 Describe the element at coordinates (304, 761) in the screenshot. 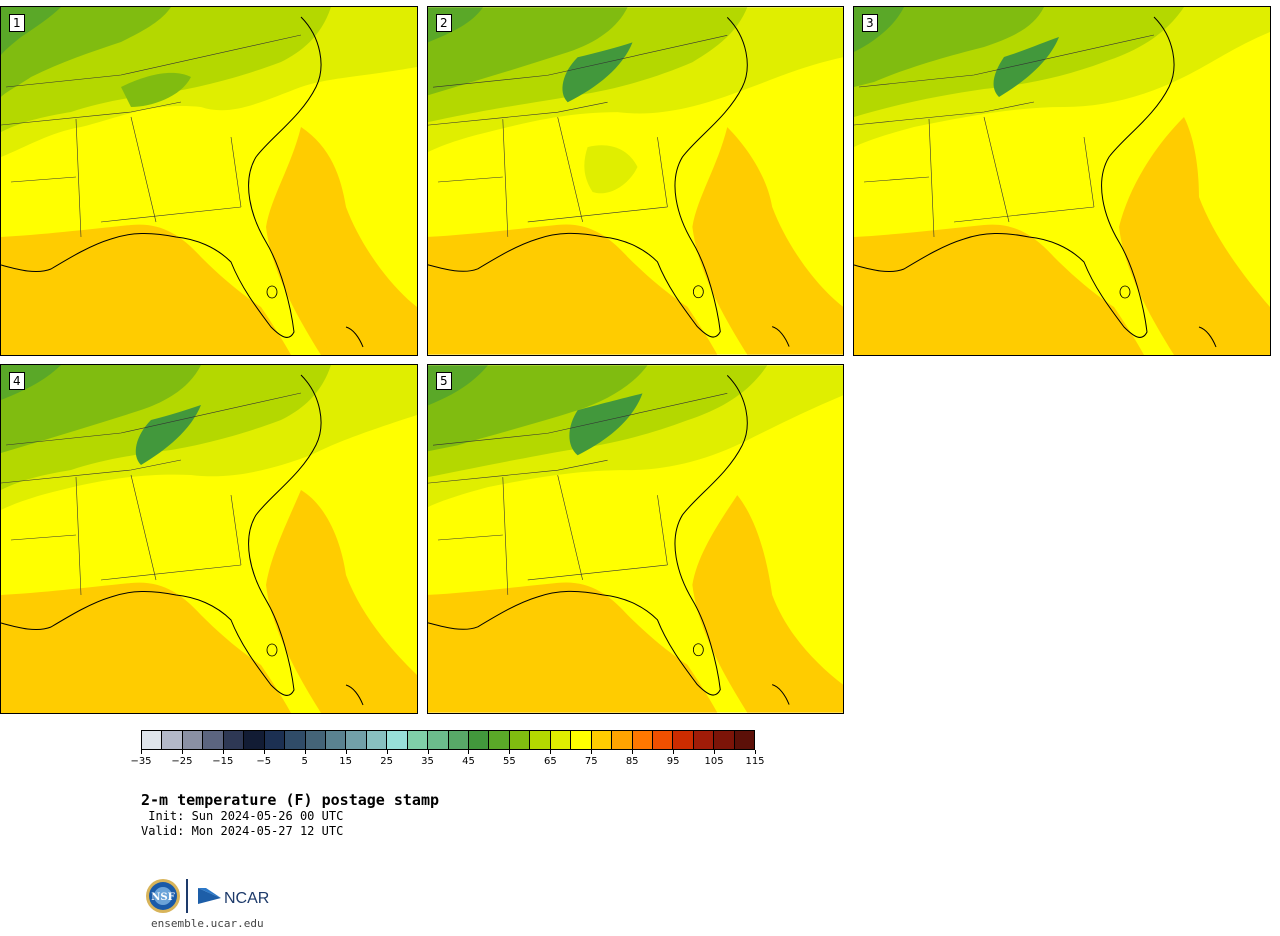

I see `colorbar-tick-label: 5` at that location.